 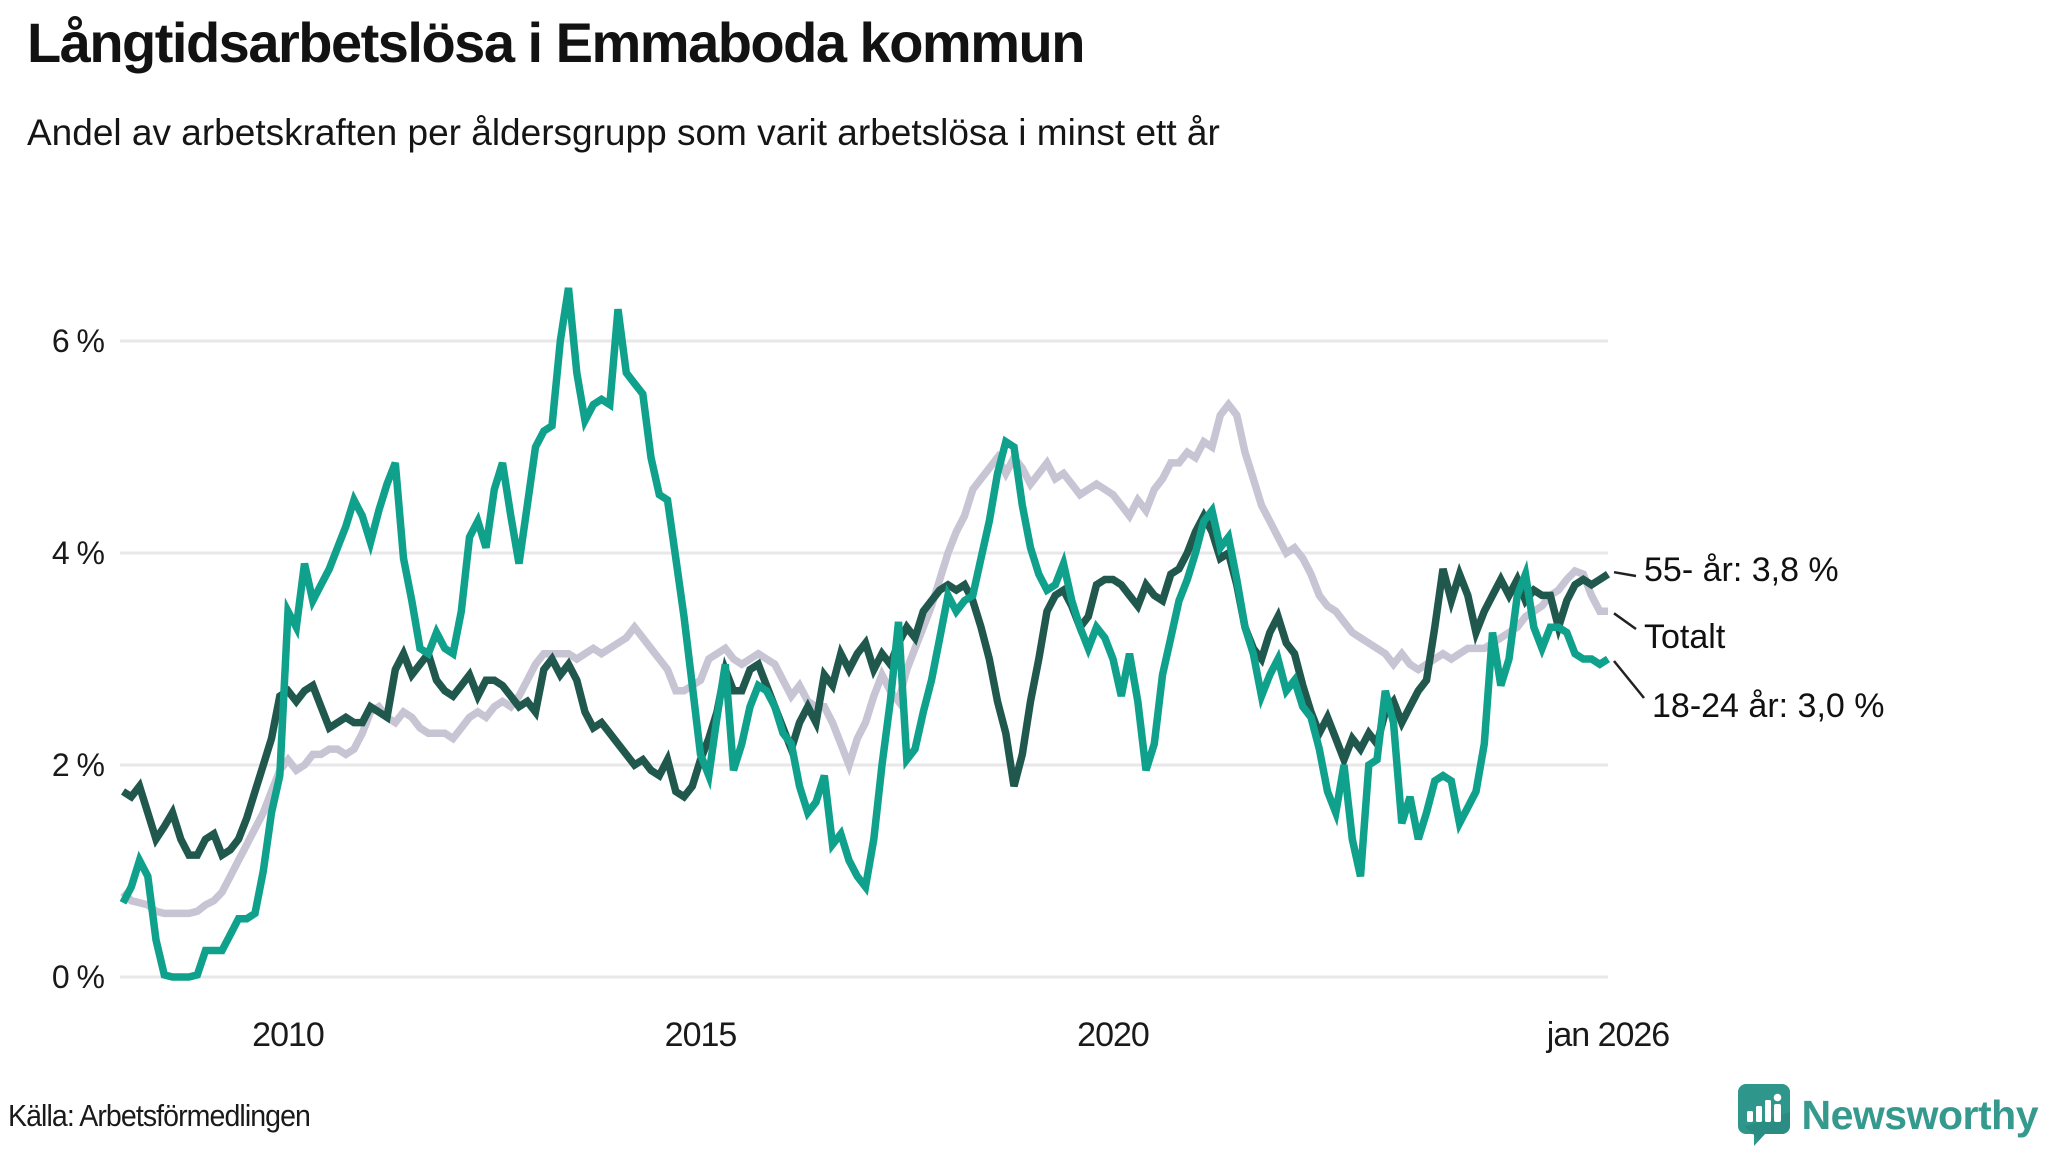 I want to click on y-tick-label: 6 %, so click(x=78, y=341).